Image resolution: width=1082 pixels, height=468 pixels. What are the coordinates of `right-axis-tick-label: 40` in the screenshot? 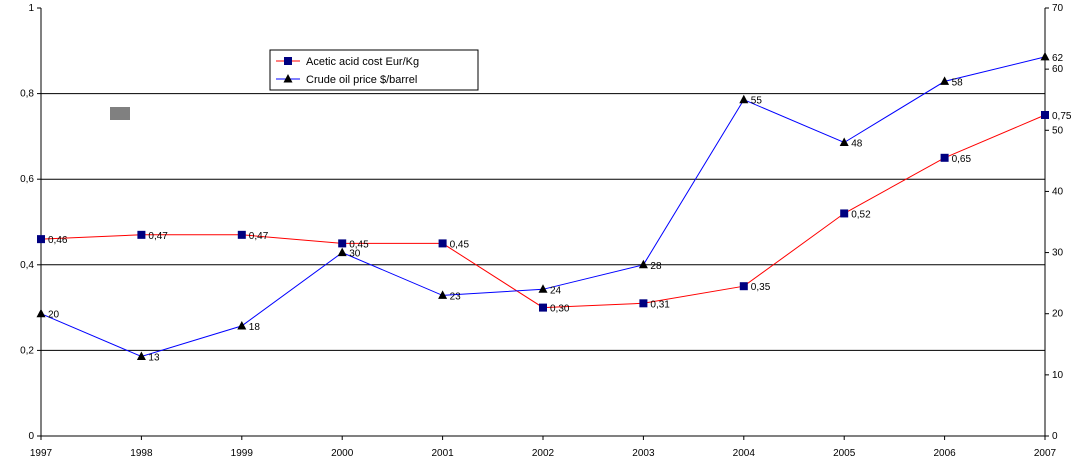 It's located at (1058, 191).